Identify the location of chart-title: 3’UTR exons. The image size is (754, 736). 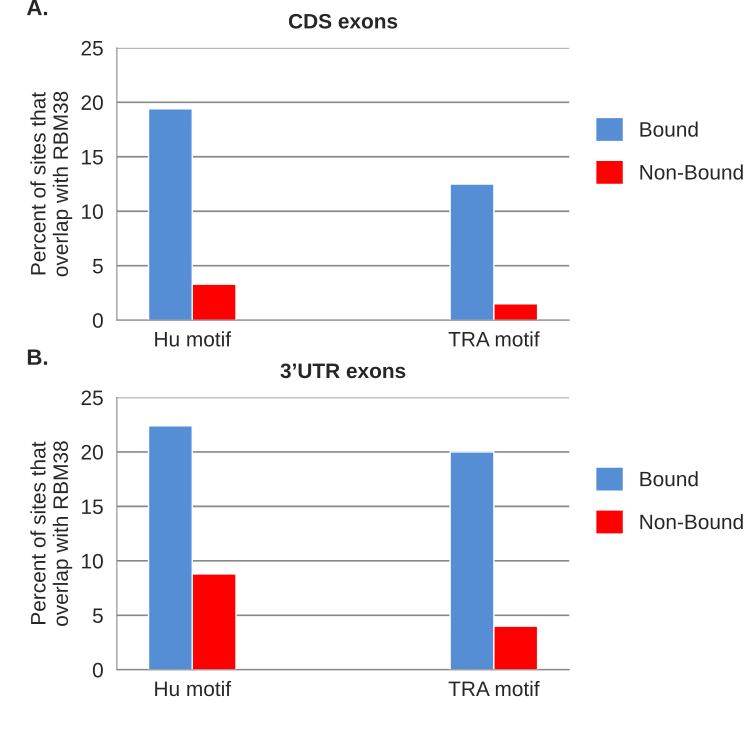
(343, 370).